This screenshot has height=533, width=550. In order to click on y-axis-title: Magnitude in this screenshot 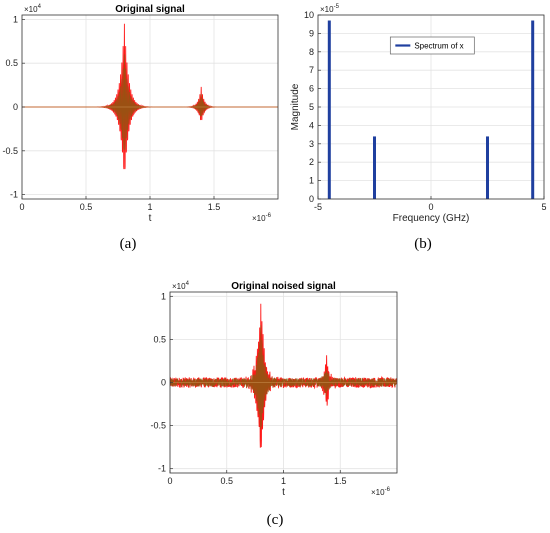, I will do `click(295, 106)`.